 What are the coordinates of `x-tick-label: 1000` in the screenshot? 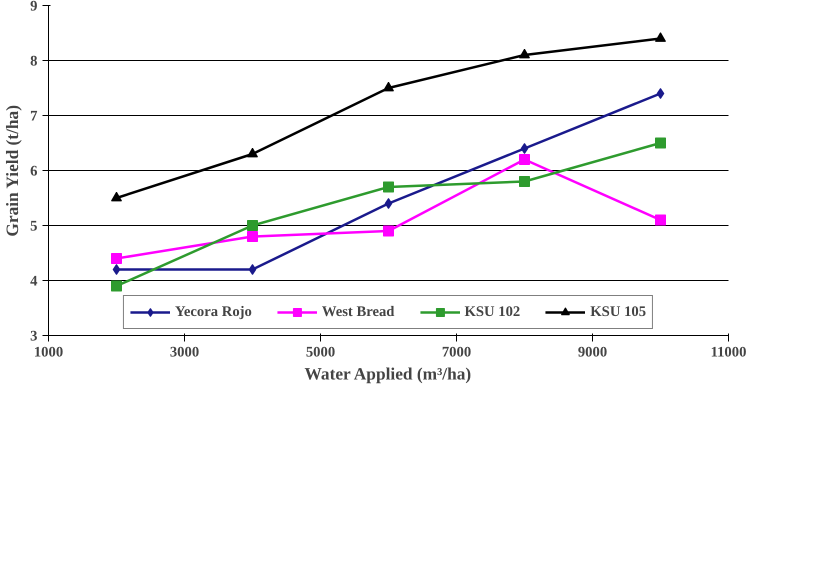 It's located at (49, 352).